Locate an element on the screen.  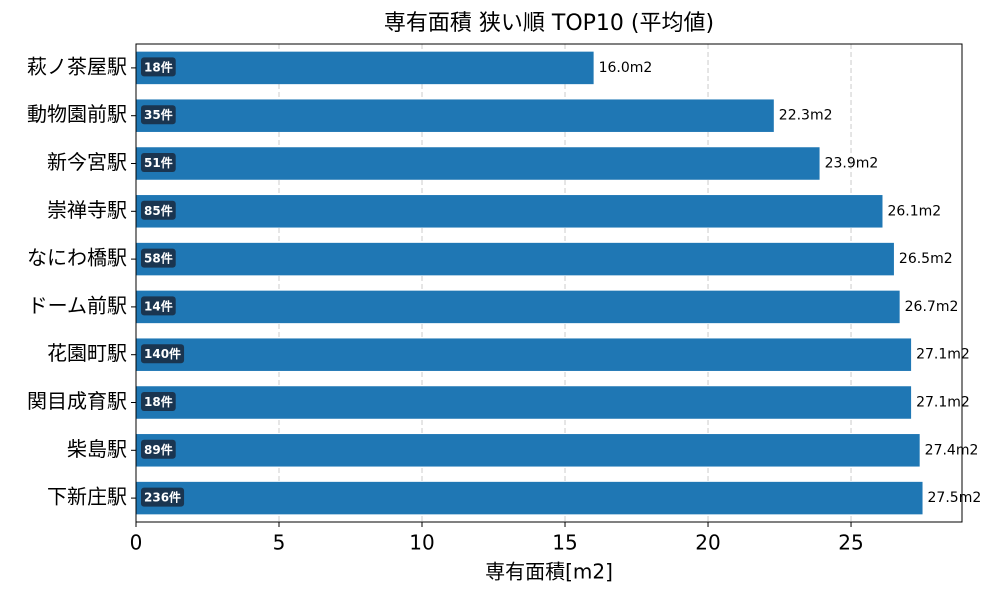
y-tick-label: 関目成育駅 is located at coordinates (77, 401).